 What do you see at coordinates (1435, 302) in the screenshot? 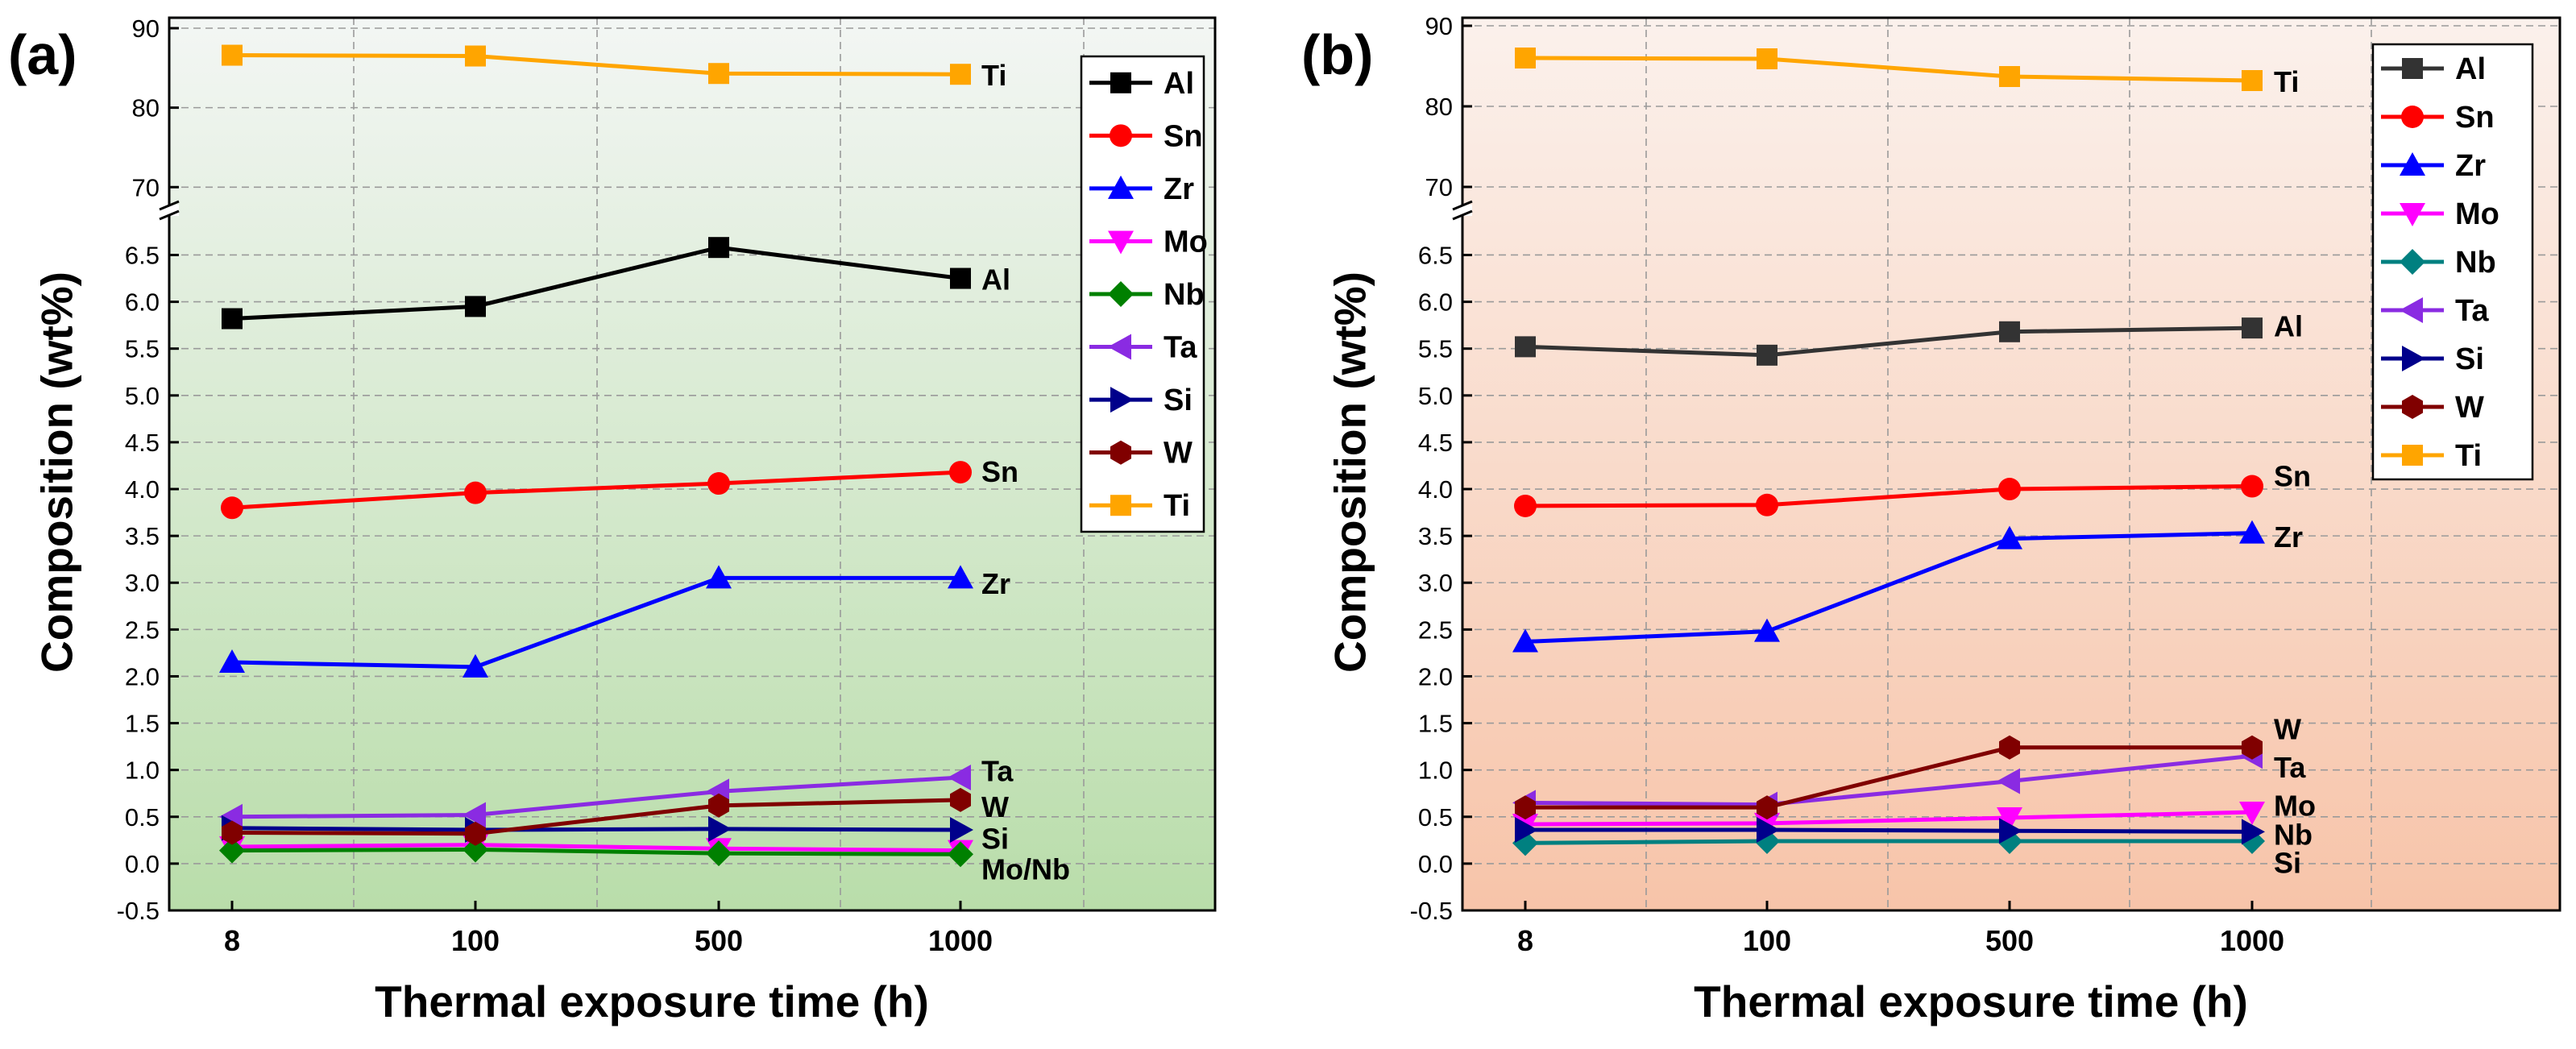
I see `y-tick-label: 6.0` at bounding box center [1435, 302].